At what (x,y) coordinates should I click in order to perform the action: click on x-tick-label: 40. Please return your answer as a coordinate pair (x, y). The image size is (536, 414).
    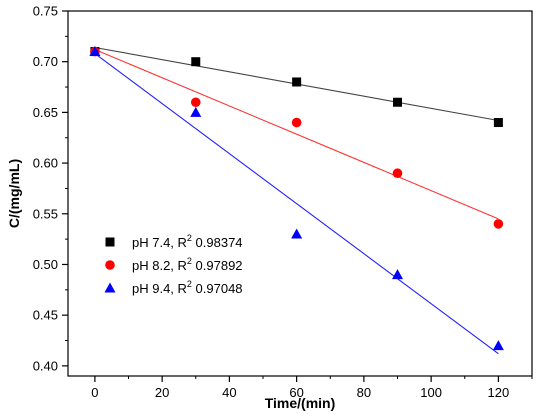
    Looking at the image, I should click on (229, 392).